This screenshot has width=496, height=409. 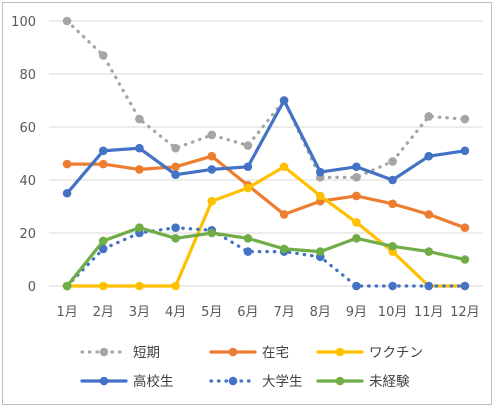 What do you see at coordinates (139, 312) in the screenshot?
I see `x-tick-label-3: 3月` at bounding box center [139, 312].